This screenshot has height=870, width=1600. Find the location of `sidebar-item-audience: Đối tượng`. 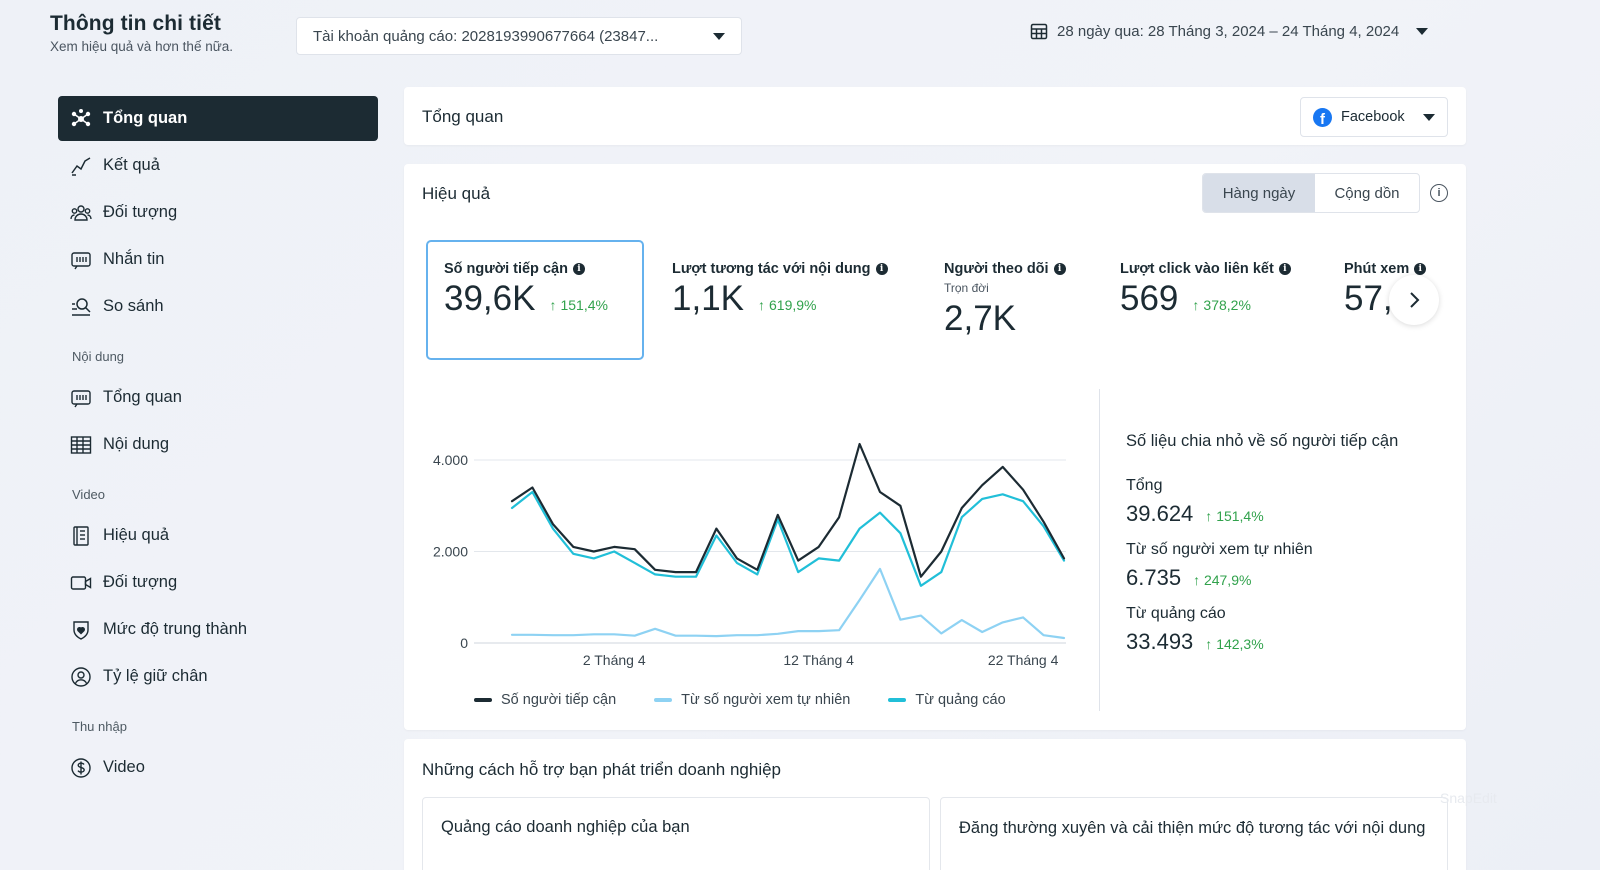

sidebar-item-audience: Đối tượng is located at coordinates (218, 212).